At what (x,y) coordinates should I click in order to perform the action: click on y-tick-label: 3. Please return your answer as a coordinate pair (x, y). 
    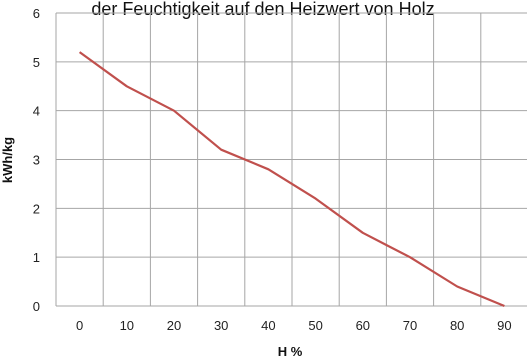
    Looking at the image, I should click on (36, 160).